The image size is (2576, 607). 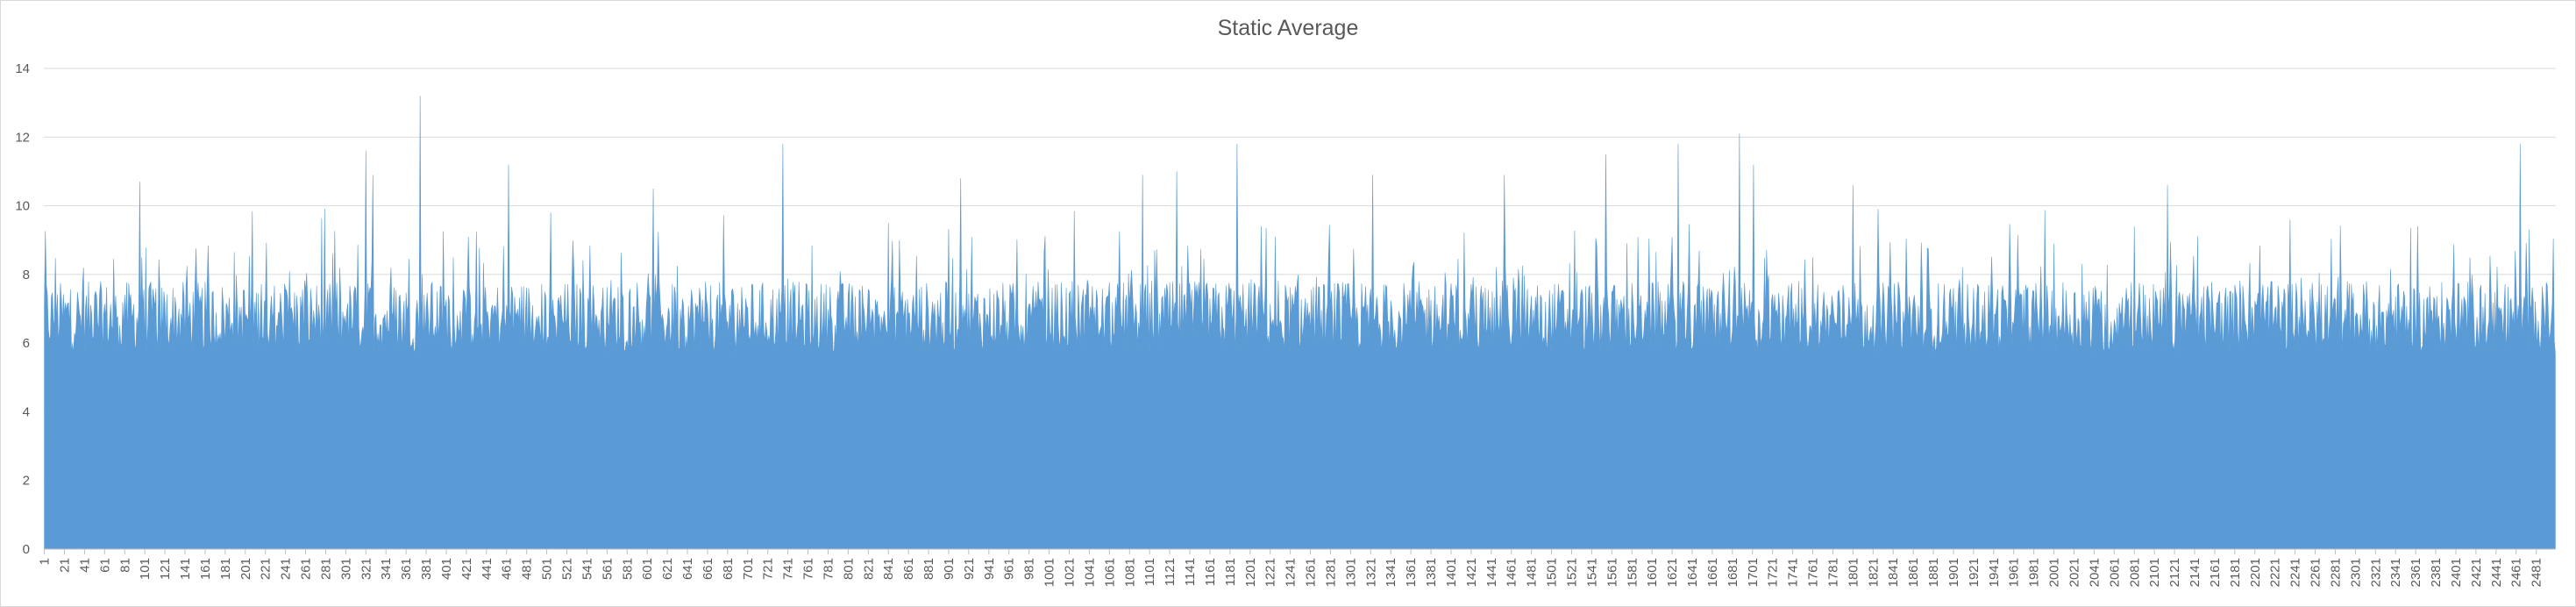 I want to click on x-tick-label: 2421, so click(x=2476, y=572).